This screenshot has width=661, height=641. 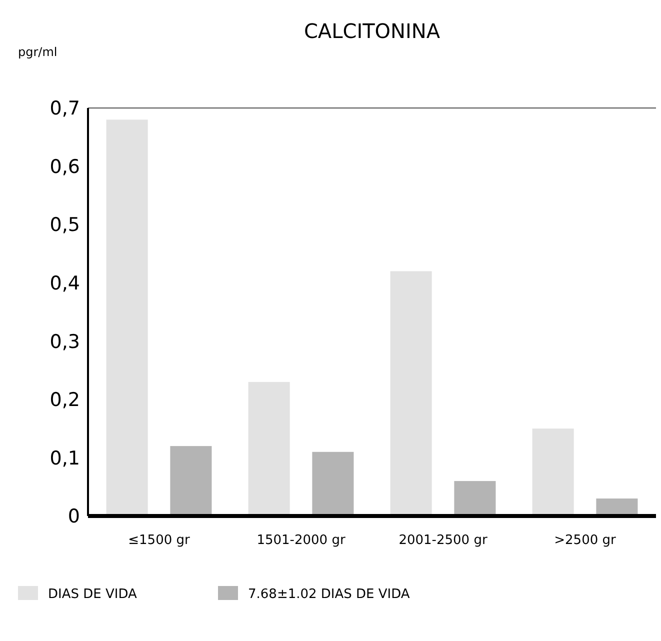 I want to click on y-tick-label: 0,5, so click(x=65, y=225).